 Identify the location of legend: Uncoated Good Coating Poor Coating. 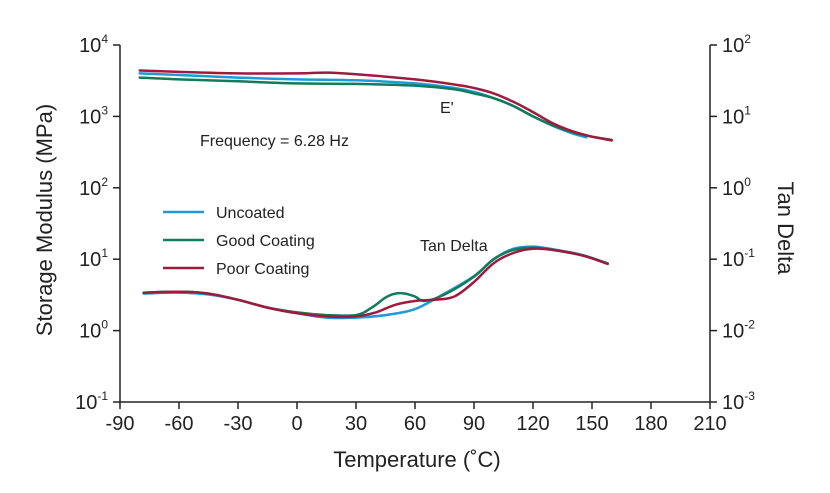
(239, 241).